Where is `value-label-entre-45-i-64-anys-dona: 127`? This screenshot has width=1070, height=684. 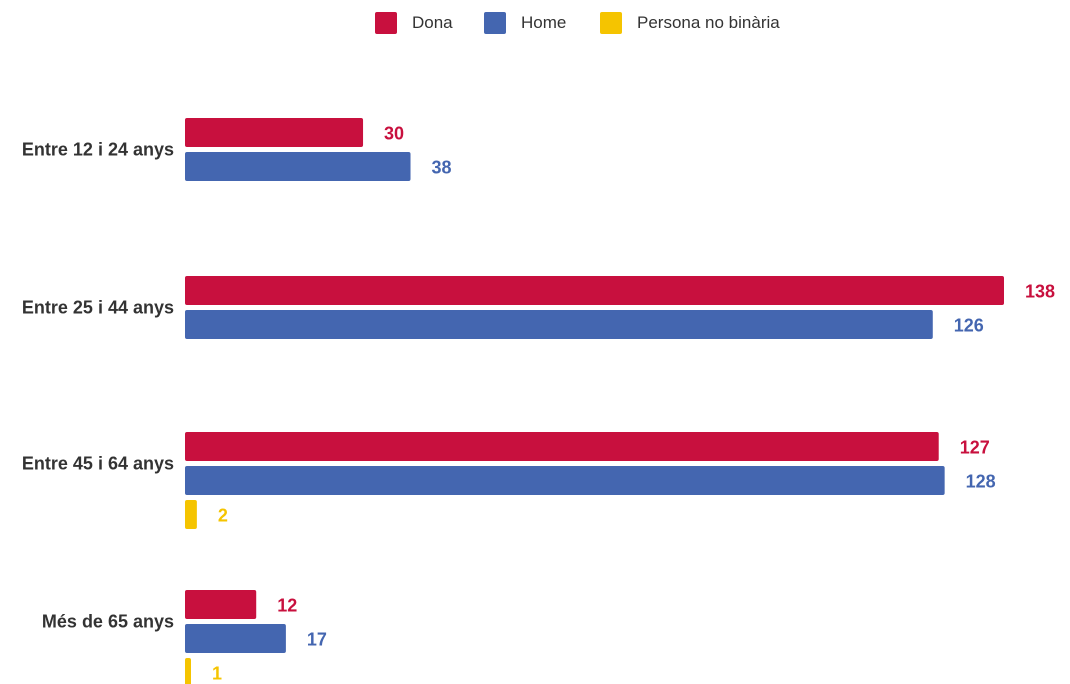 value-label-entre-45-i-64-anys-dona: 127 is located at coordinates (975, 448).